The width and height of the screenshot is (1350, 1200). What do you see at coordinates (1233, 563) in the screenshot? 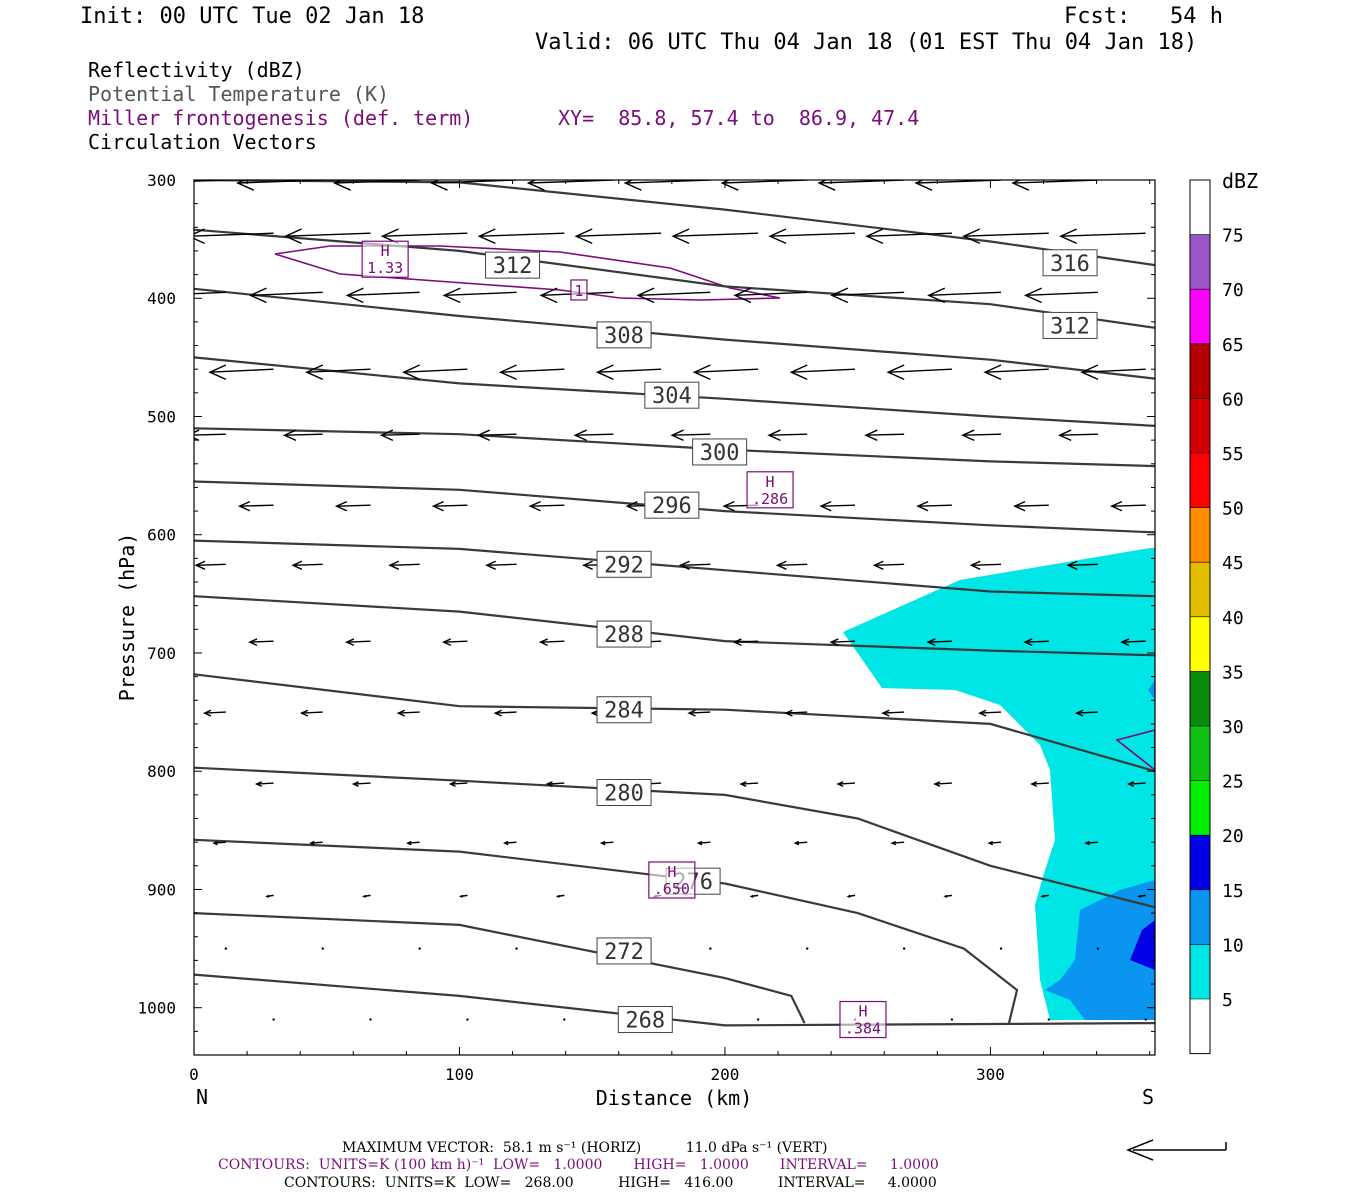
I see `colorbar-label: 45` at bounding box center [1233, 563].